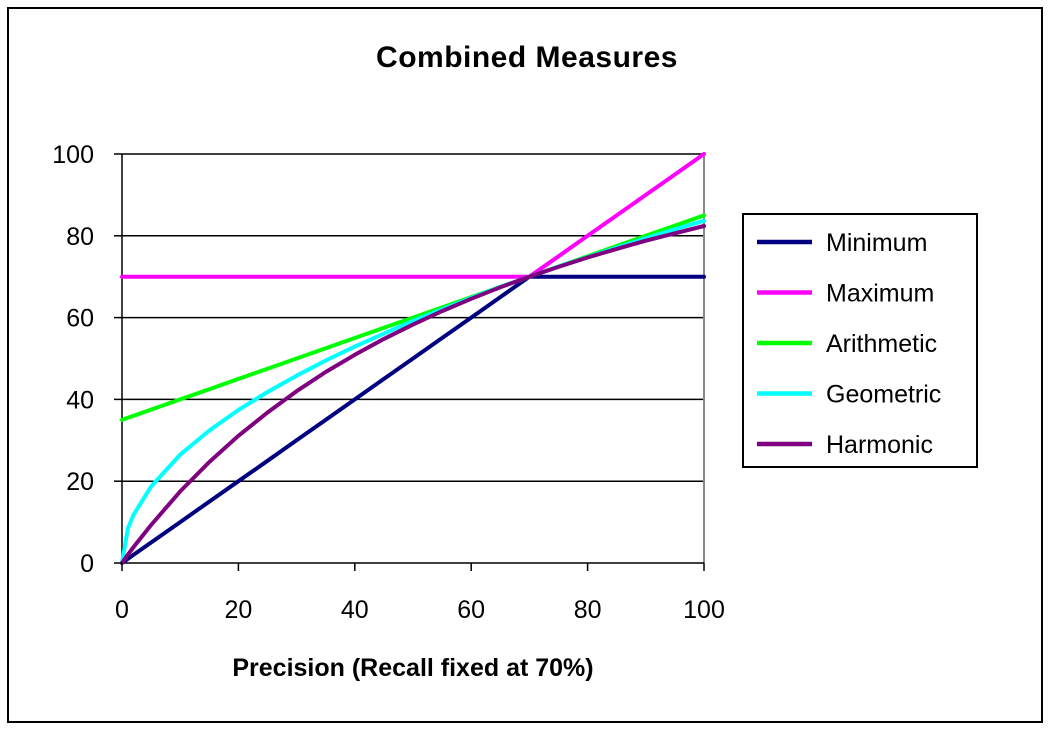 This screenshot has width=1052, height=734. Describe the element at coordinates (122, 610) in the screenshot. I see `x-tick-label-0: 0` at that location.